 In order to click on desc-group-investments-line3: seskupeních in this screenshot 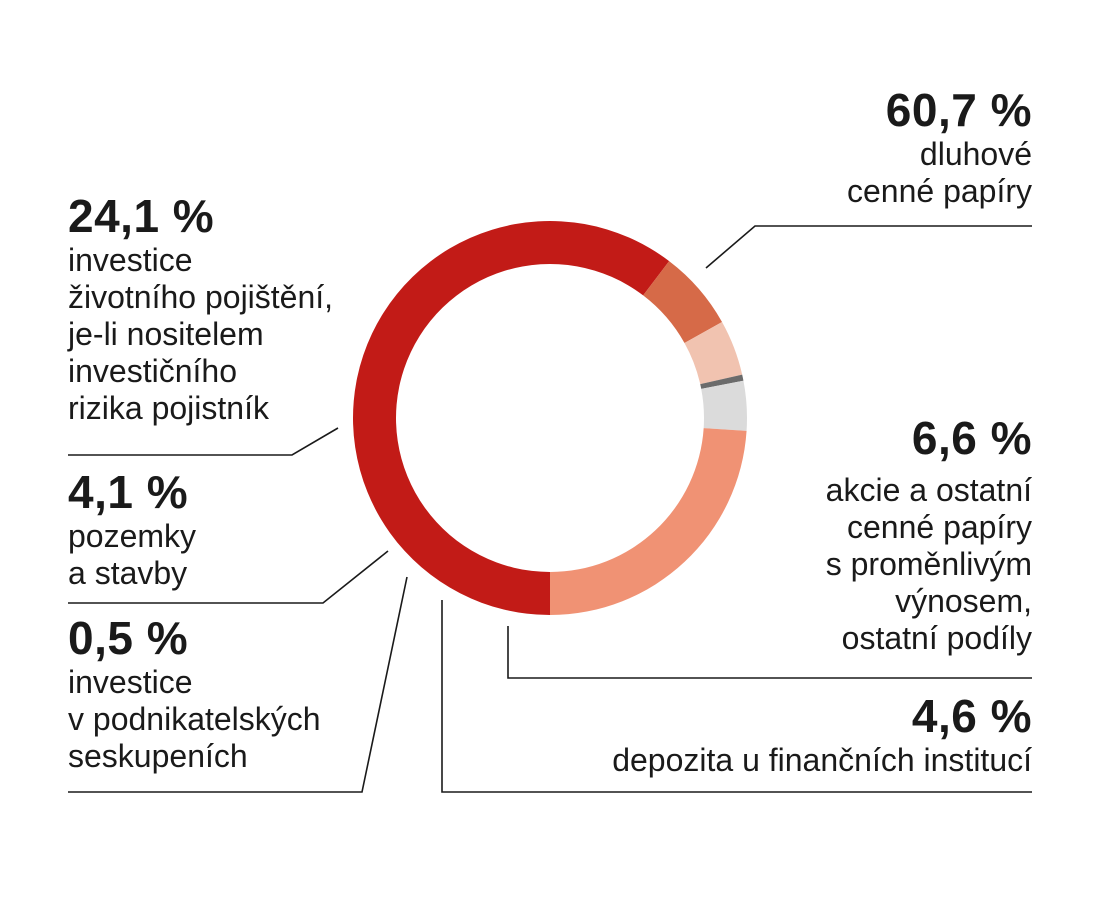, I will do `click(158, 756)`.